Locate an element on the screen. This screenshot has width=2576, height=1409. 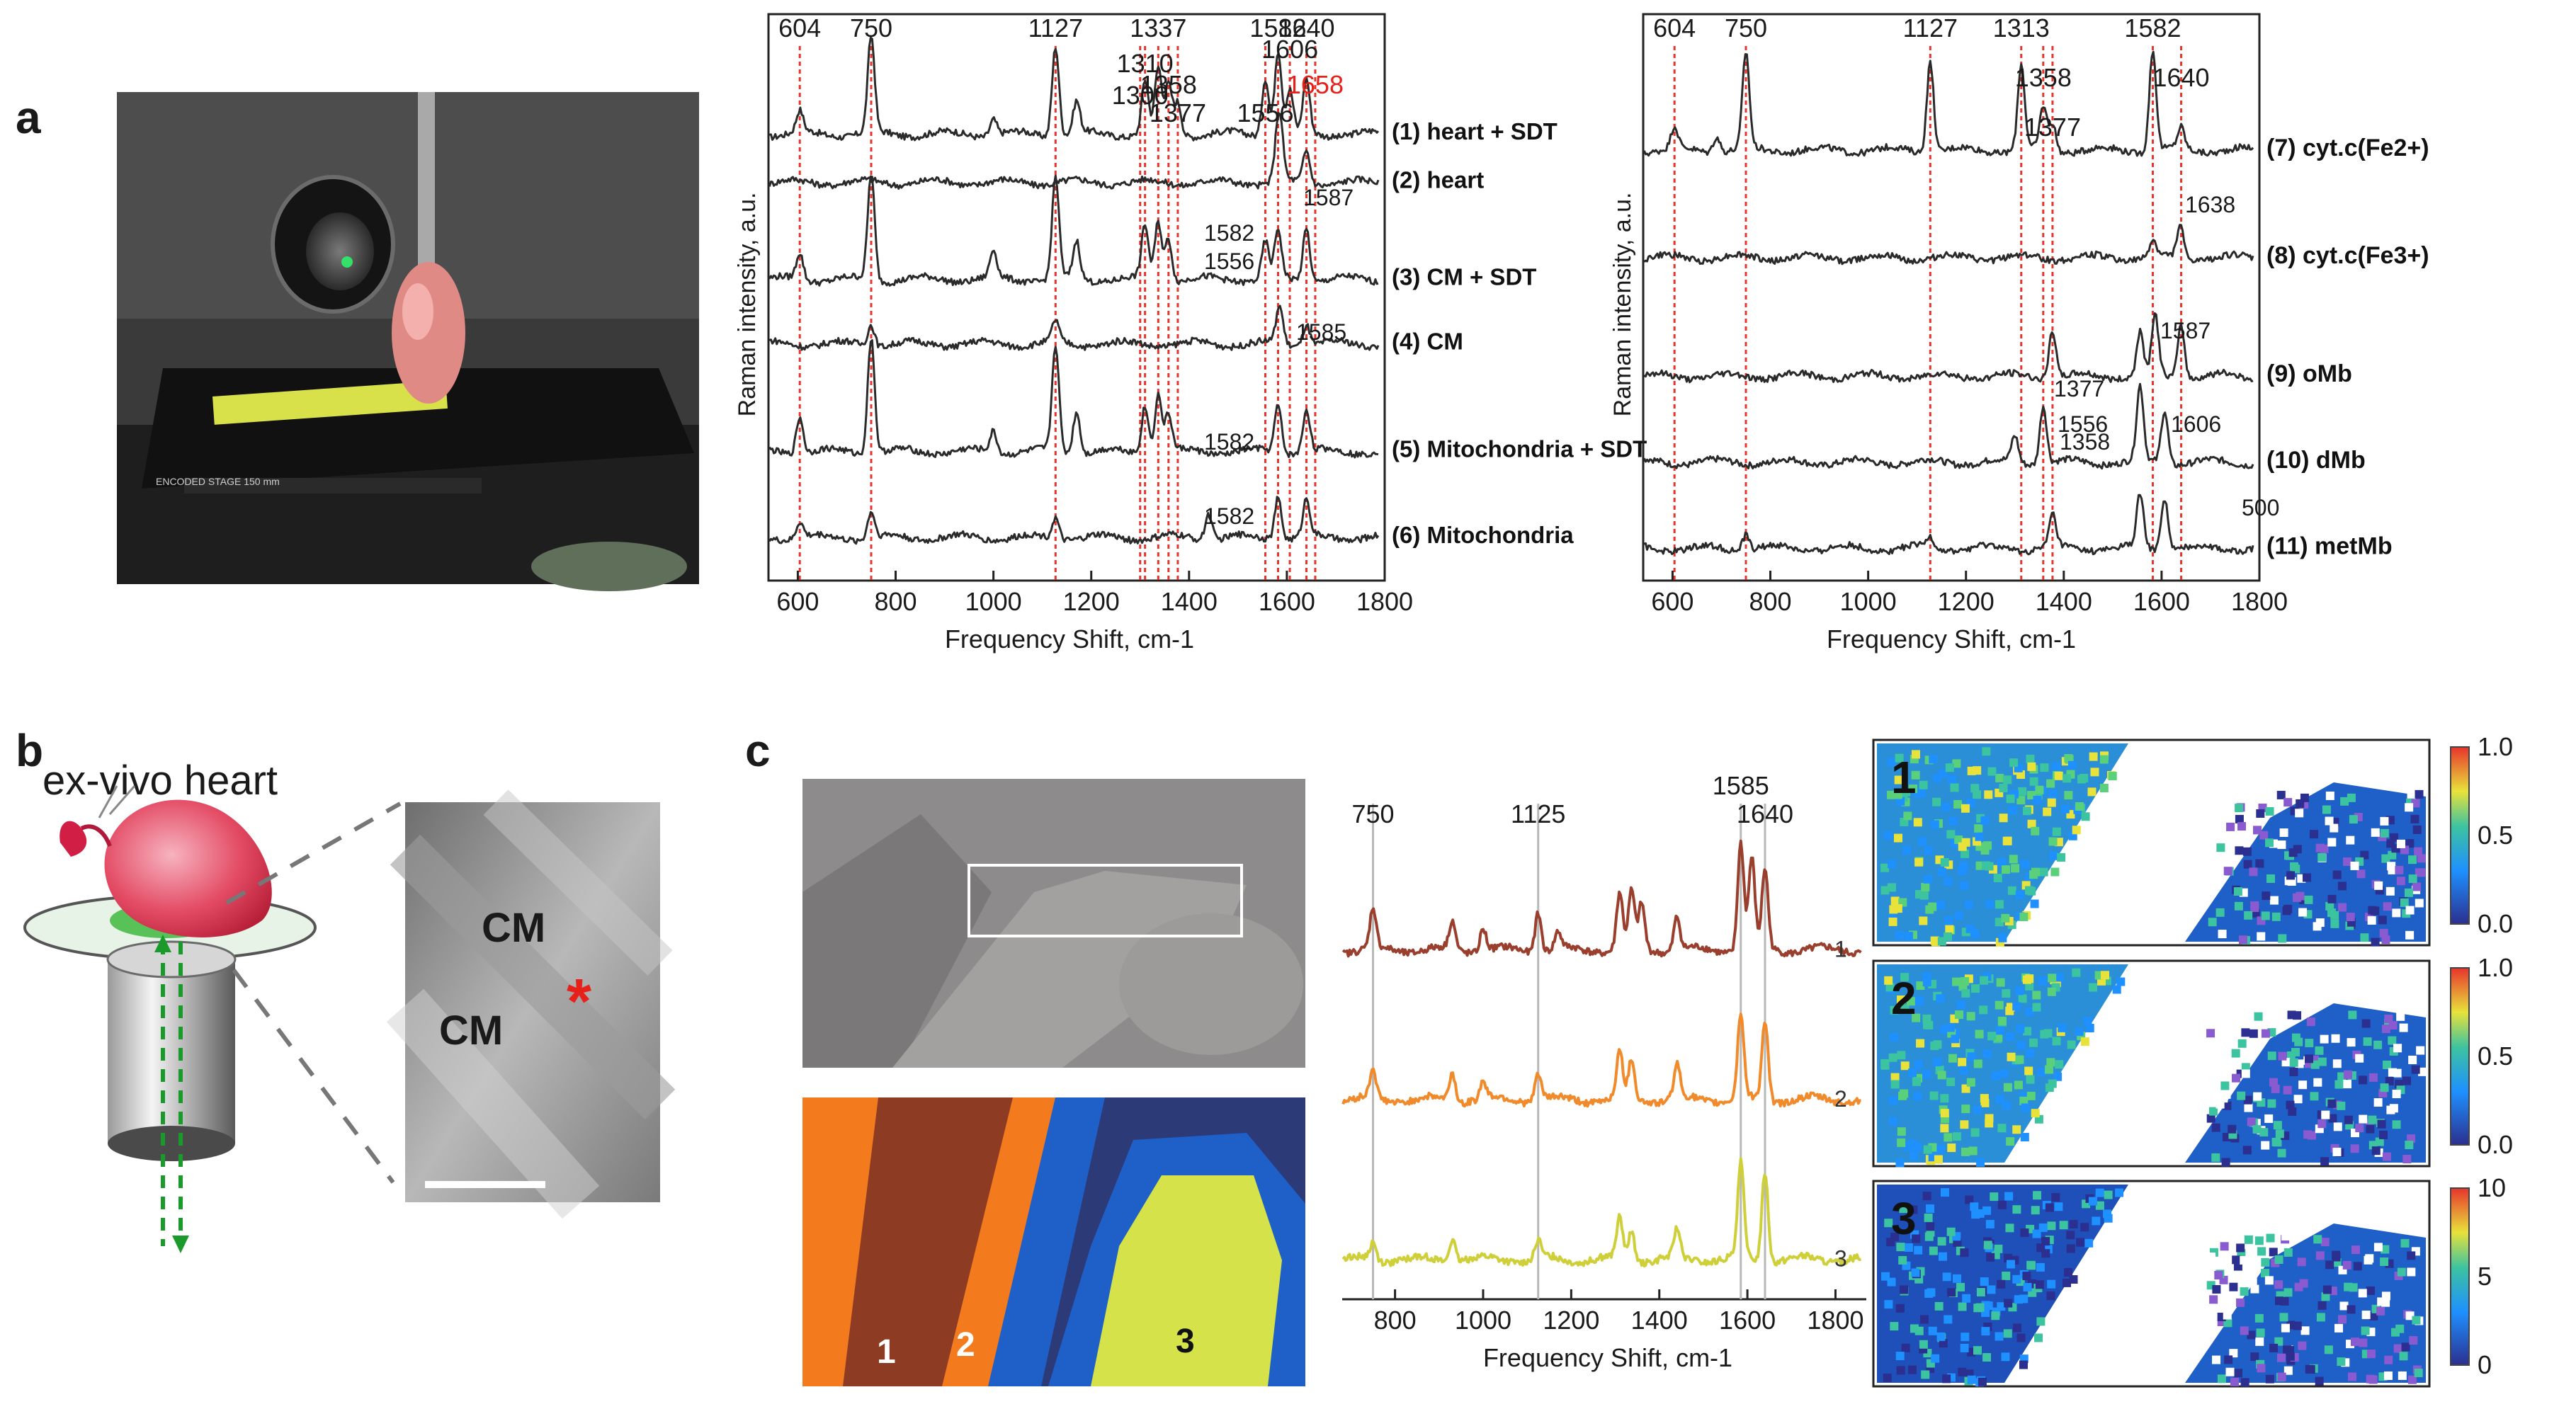
panel-letter-c: c is located at coordinates (758, 750).